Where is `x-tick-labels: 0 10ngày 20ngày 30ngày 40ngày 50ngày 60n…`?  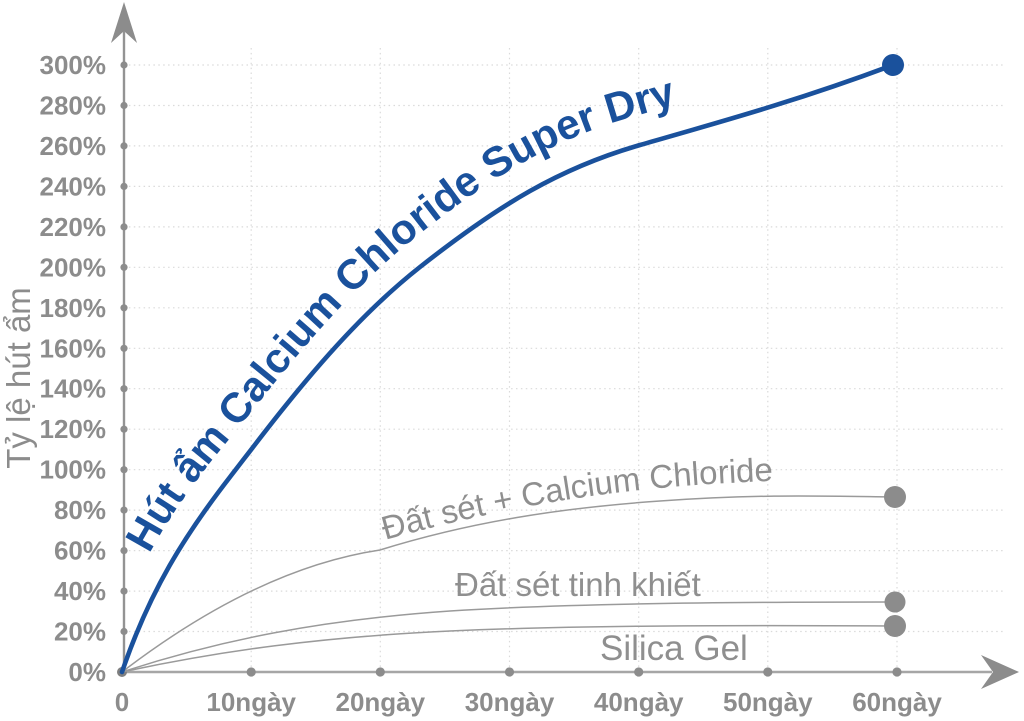
x-tick-labels: 0 10ngày 20ngày 30ngày 40ngày 50ngày 60n… is located at coordinates (529, 702).